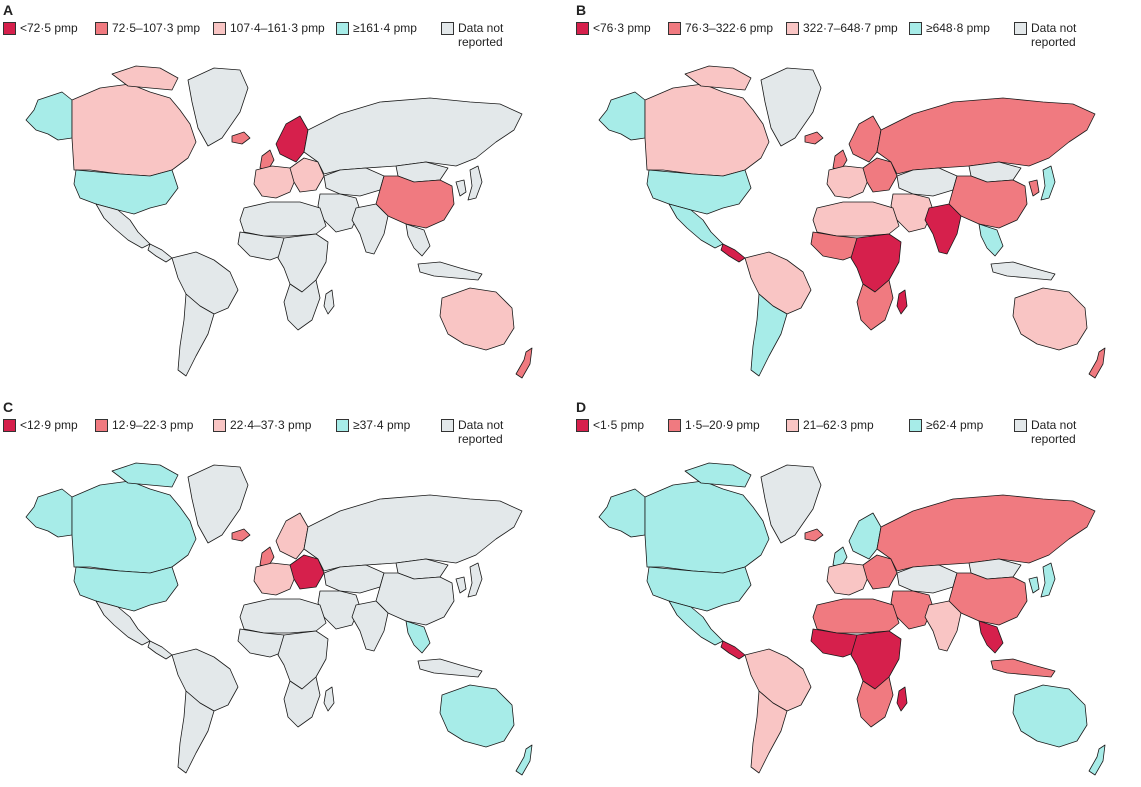  Describe the element at coordinates (838, 425) in the screenshot. I see `legend-label: 21–62·3 pmp` at that location.